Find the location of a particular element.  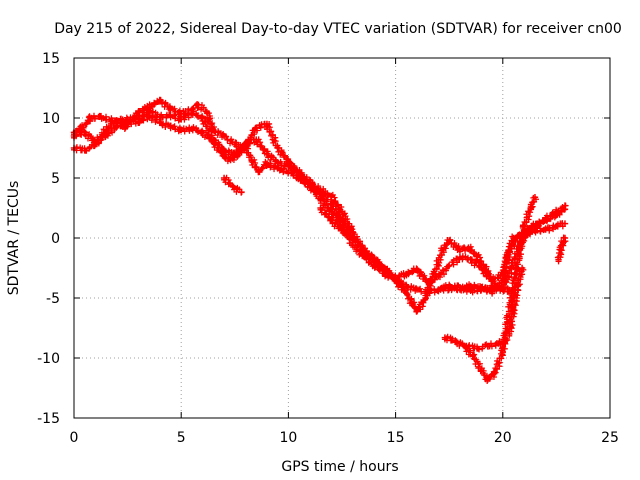

x-tick-label: 10 is located at coordinates (288, 438).